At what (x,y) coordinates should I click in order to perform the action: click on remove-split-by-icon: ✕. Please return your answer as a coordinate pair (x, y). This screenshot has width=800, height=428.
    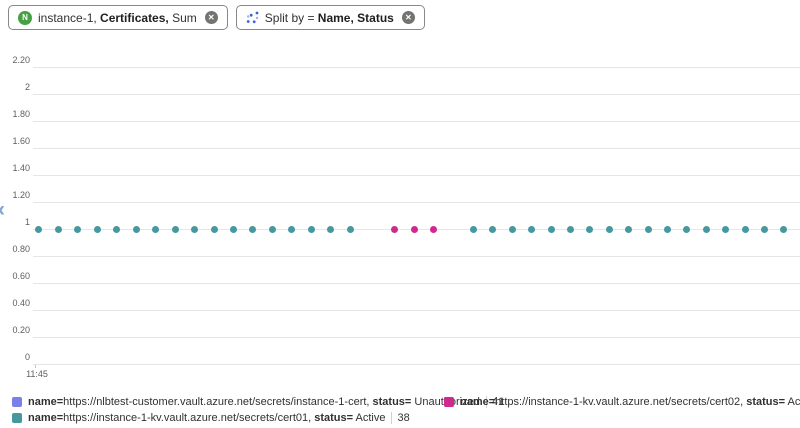
    Looking at the image, I should click on (408, 17).